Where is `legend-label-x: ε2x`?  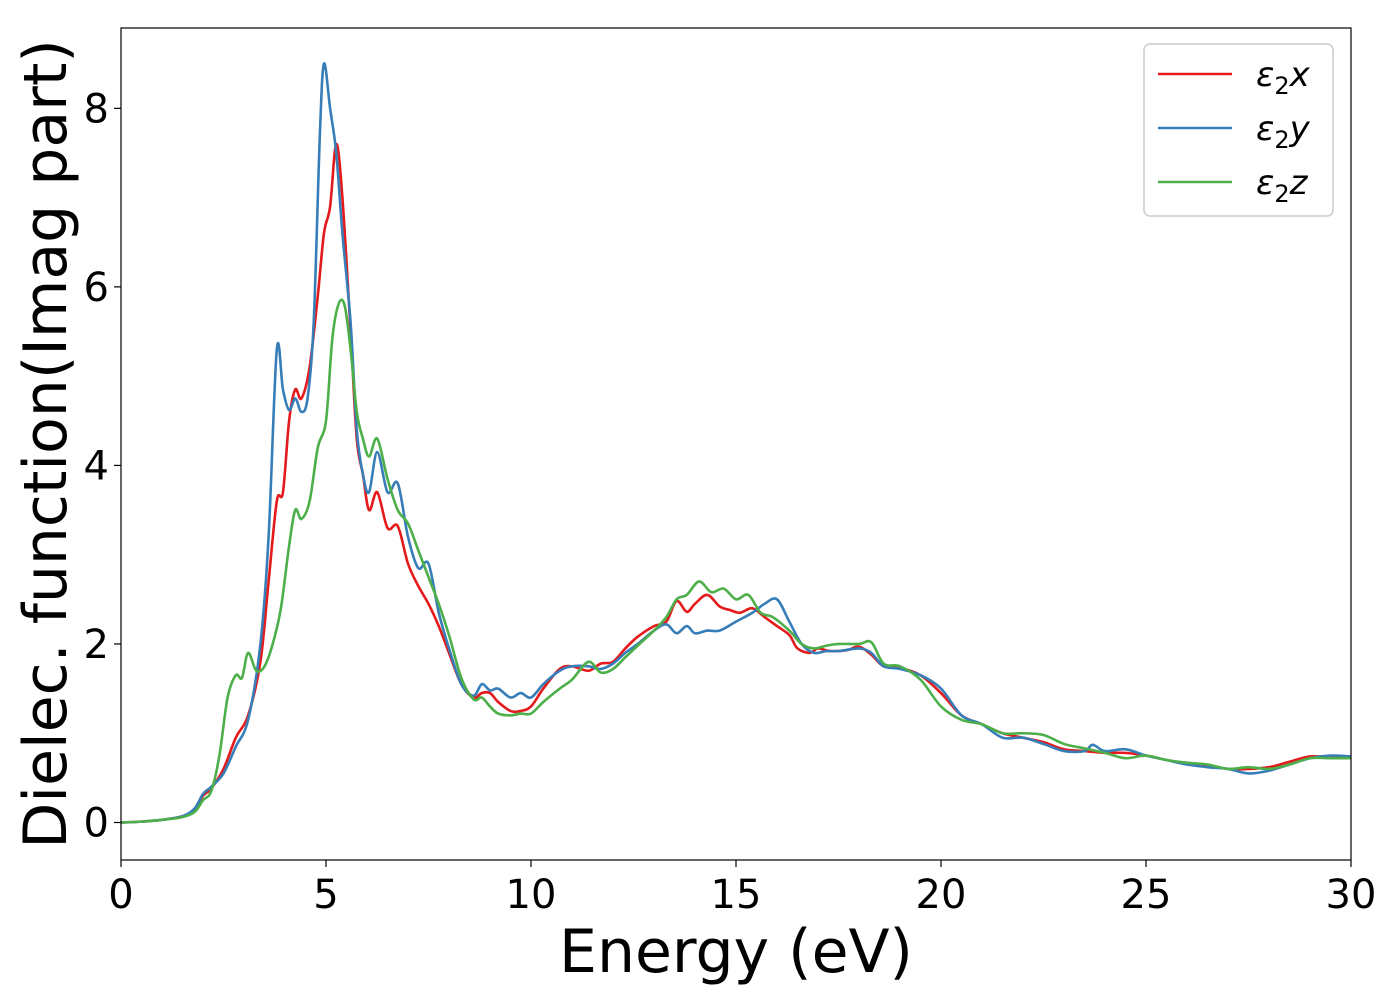 legend-label-x: ε2x is located at coordinates (1283, 77).